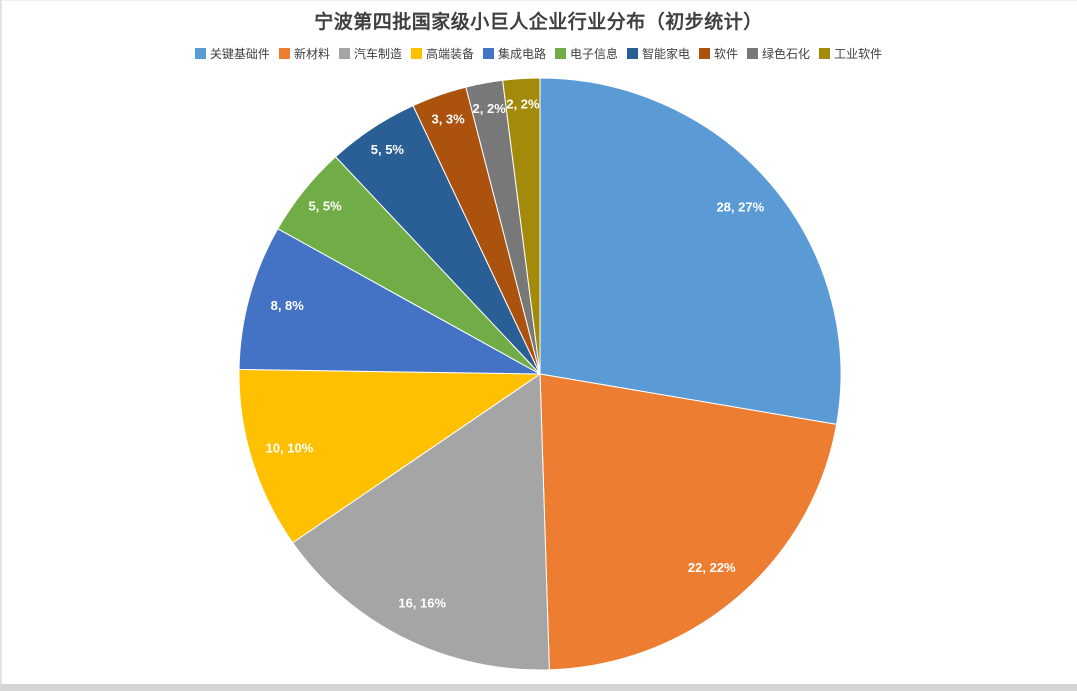  What do you see at coordinates (538, 22) in the screenshot?
I see `chart-title: 宁波第四批国家级小巨人企业行业分布（初步统计）` at bounding box center [538, 22].